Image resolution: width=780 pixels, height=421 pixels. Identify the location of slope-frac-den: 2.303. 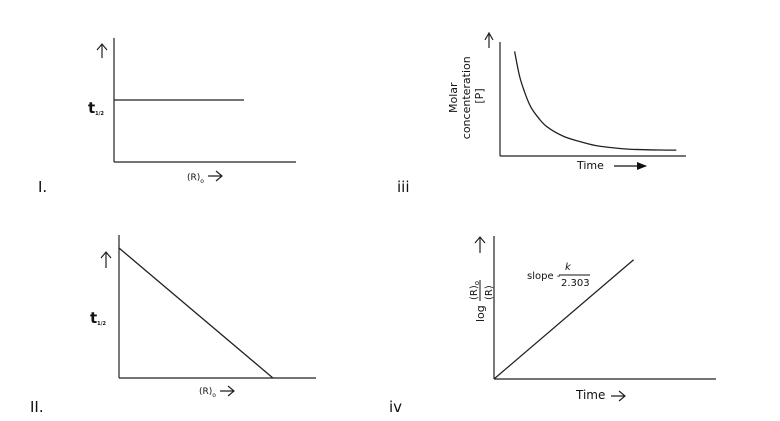
(575, 283).